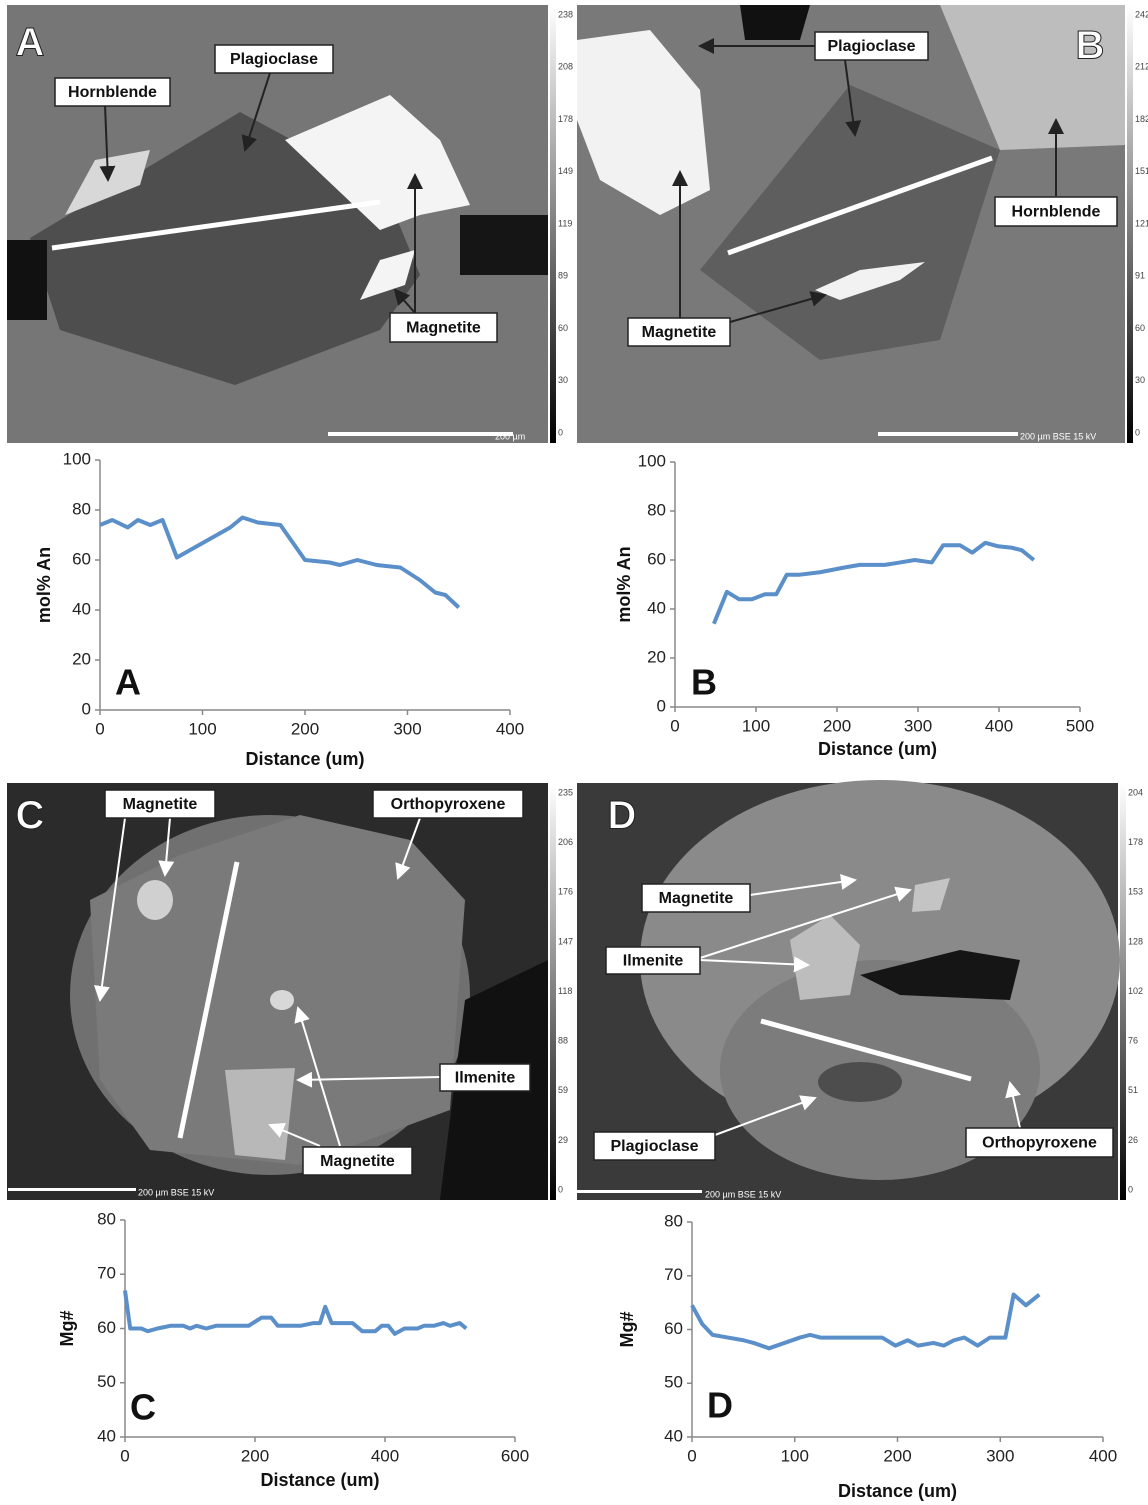  What do you see at coordinates (851, 224) in the screenshot?
I see `bse-image-b` at bounding box center [851, 224].